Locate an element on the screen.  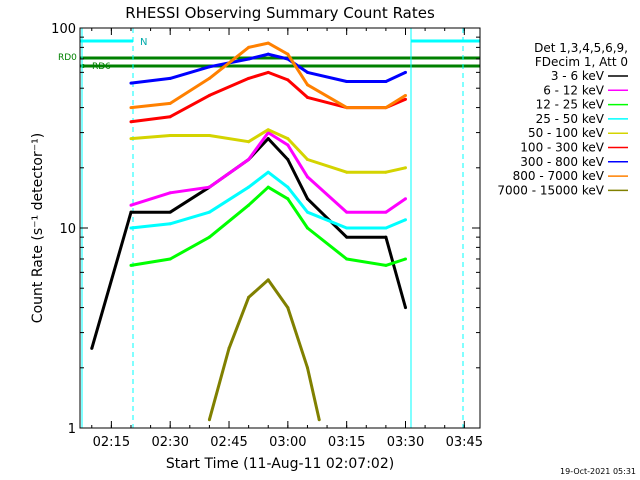
flag-label-n: N is located at coordinates (143, 42).